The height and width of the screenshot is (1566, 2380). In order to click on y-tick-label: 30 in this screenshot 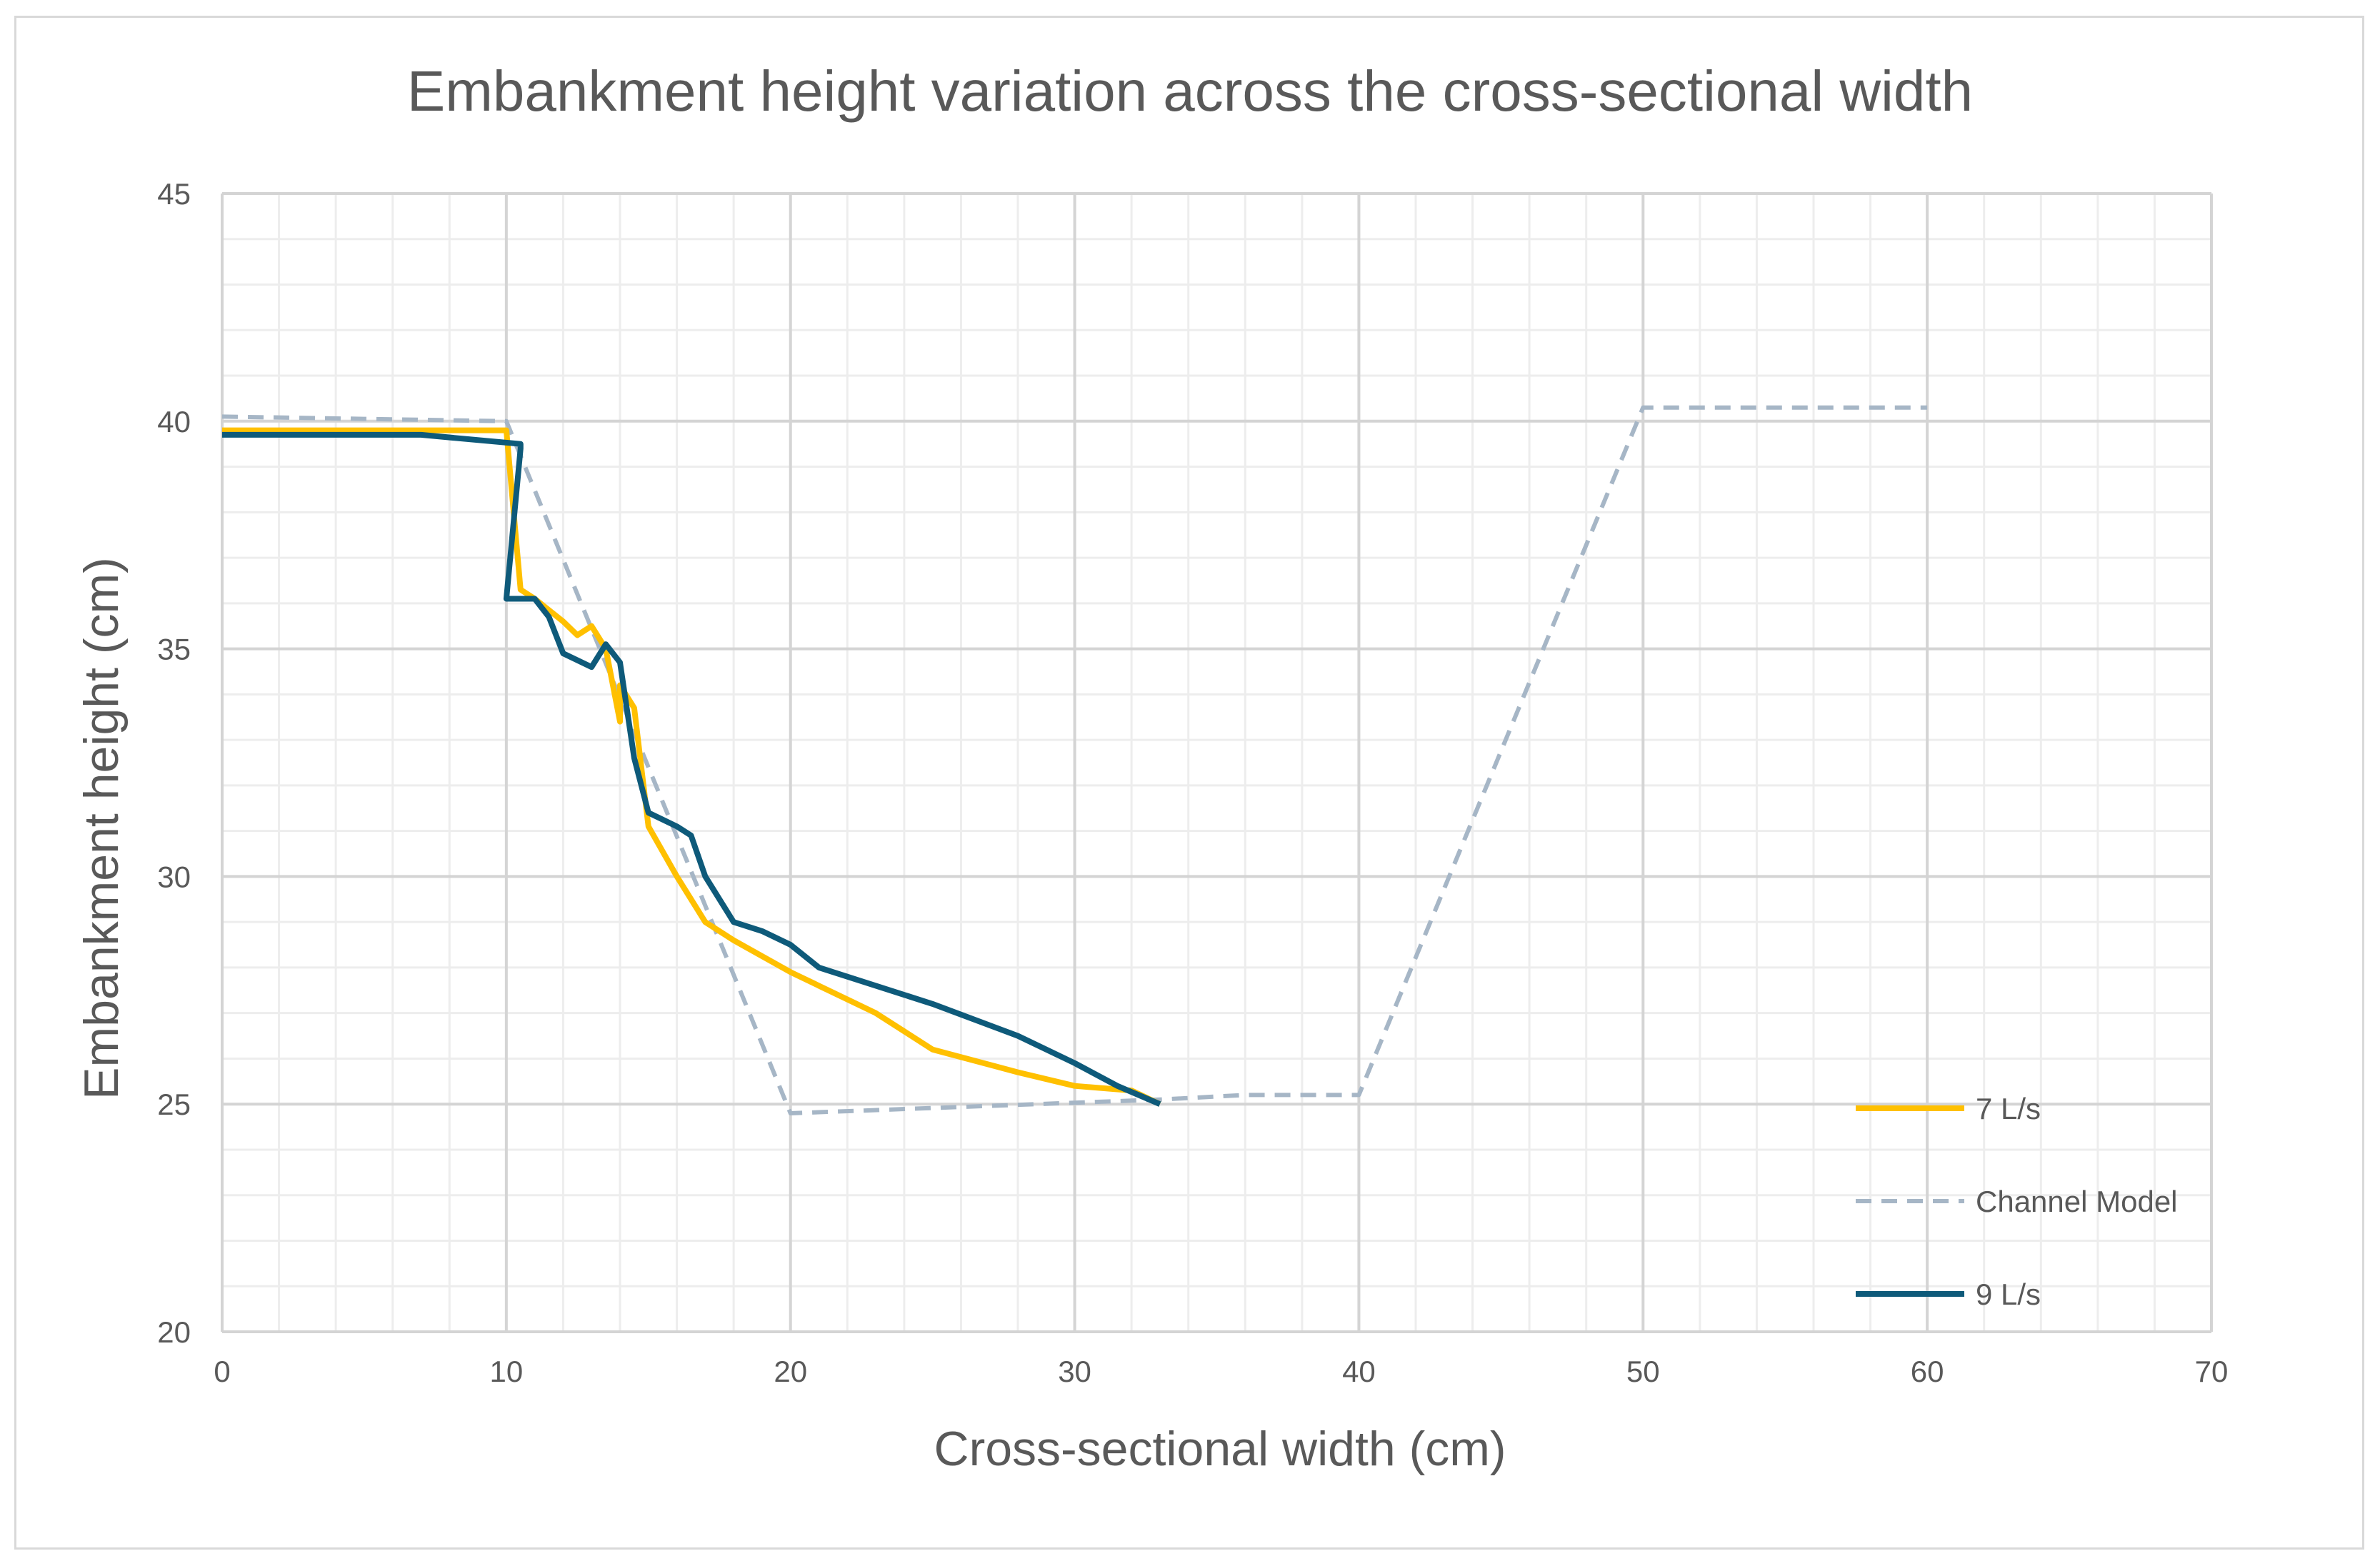, I will do `click(174, 876)`.